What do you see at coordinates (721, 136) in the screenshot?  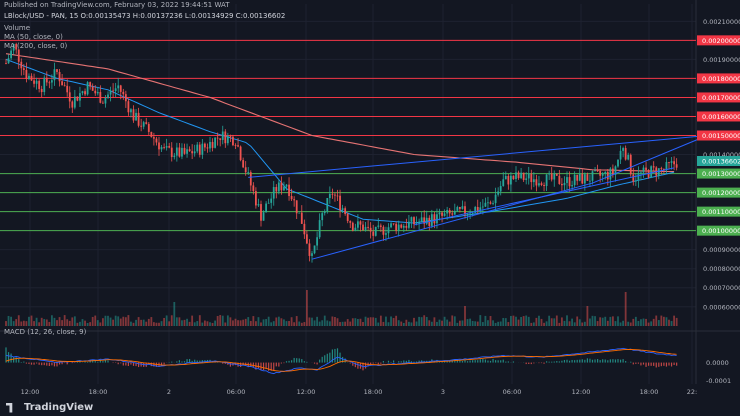 I see `resistance-price-label: 0.00150000` at bounding box center [721, 136].